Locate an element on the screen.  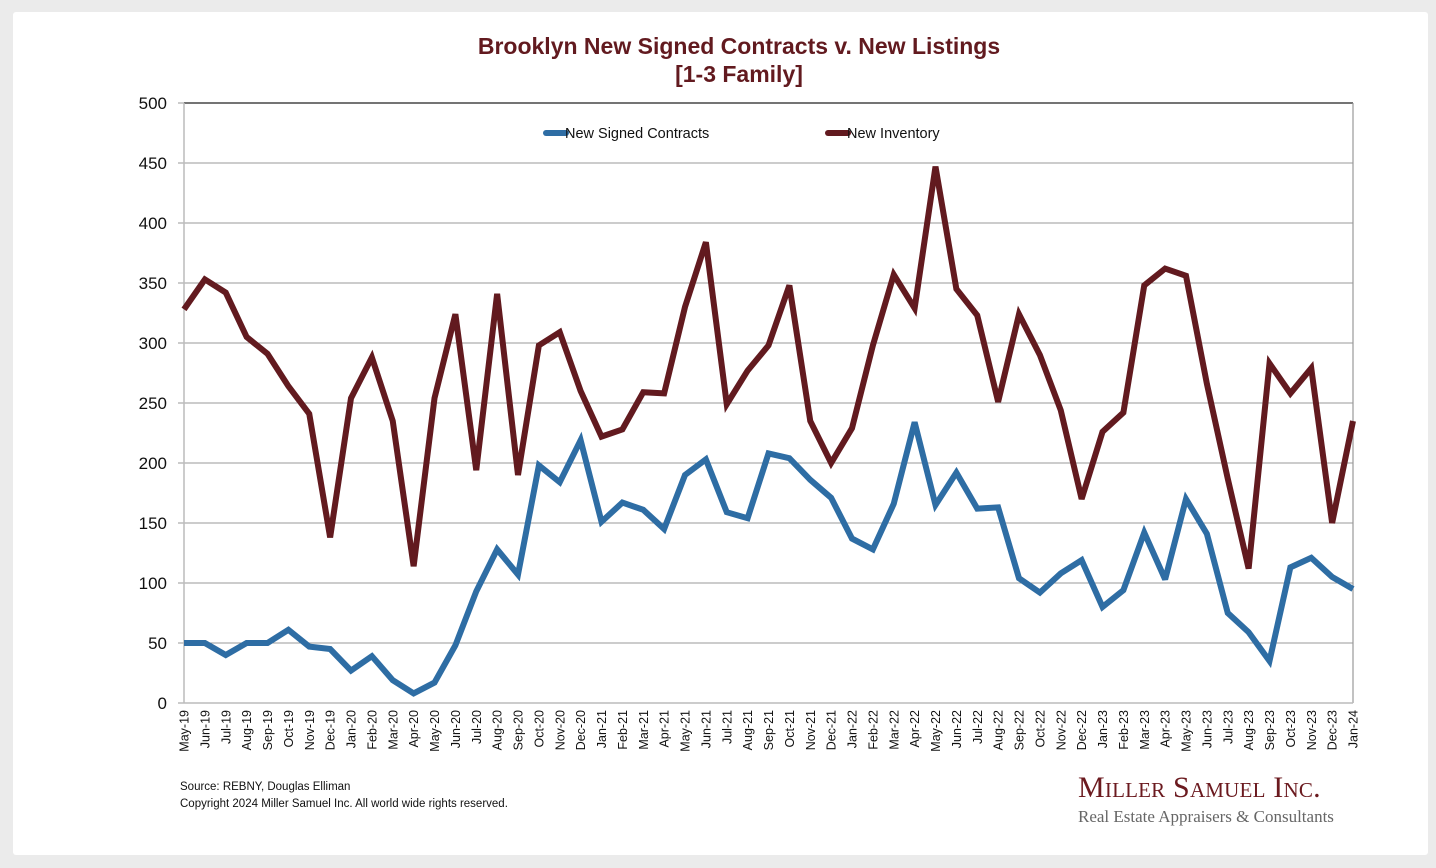
y-tick-label: 250 is located at coordinates (153, 403).